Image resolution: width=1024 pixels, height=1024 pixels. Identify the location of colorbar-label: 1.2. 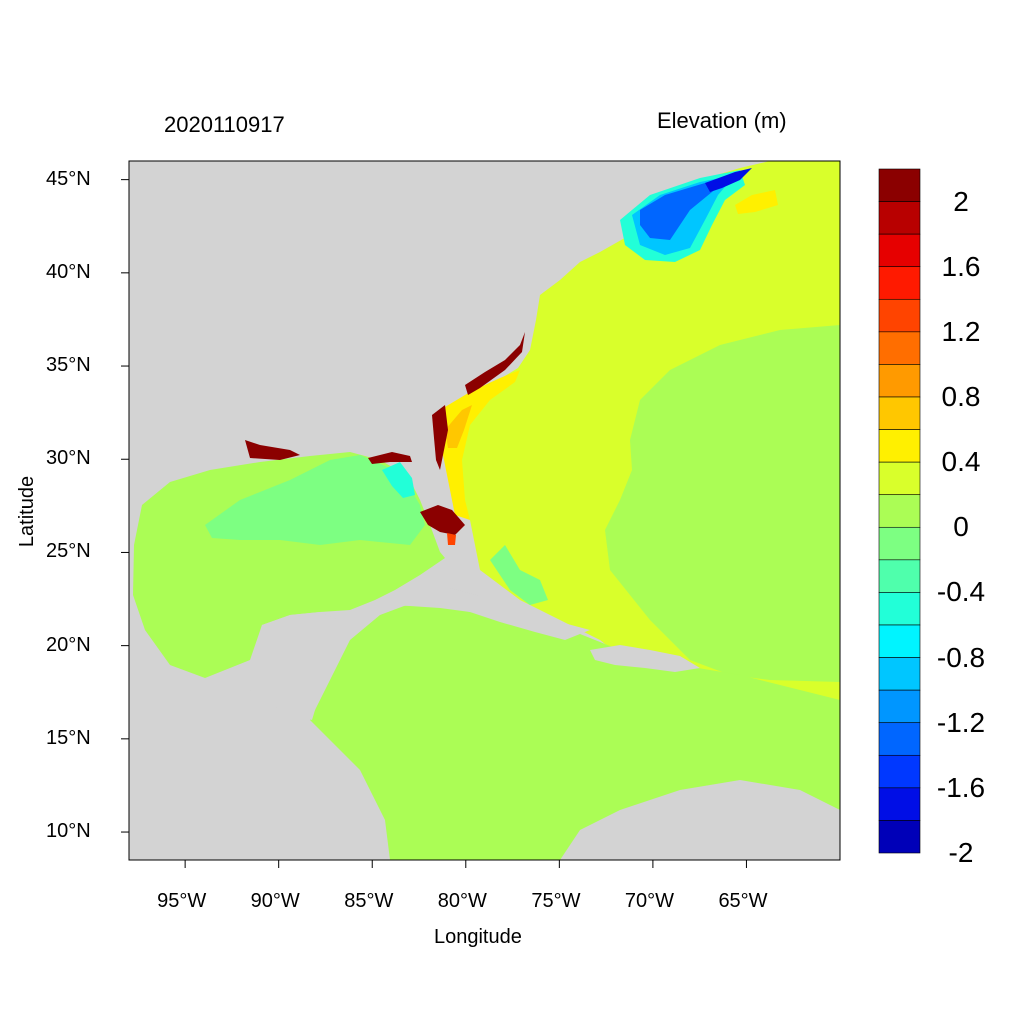
(961, 331).